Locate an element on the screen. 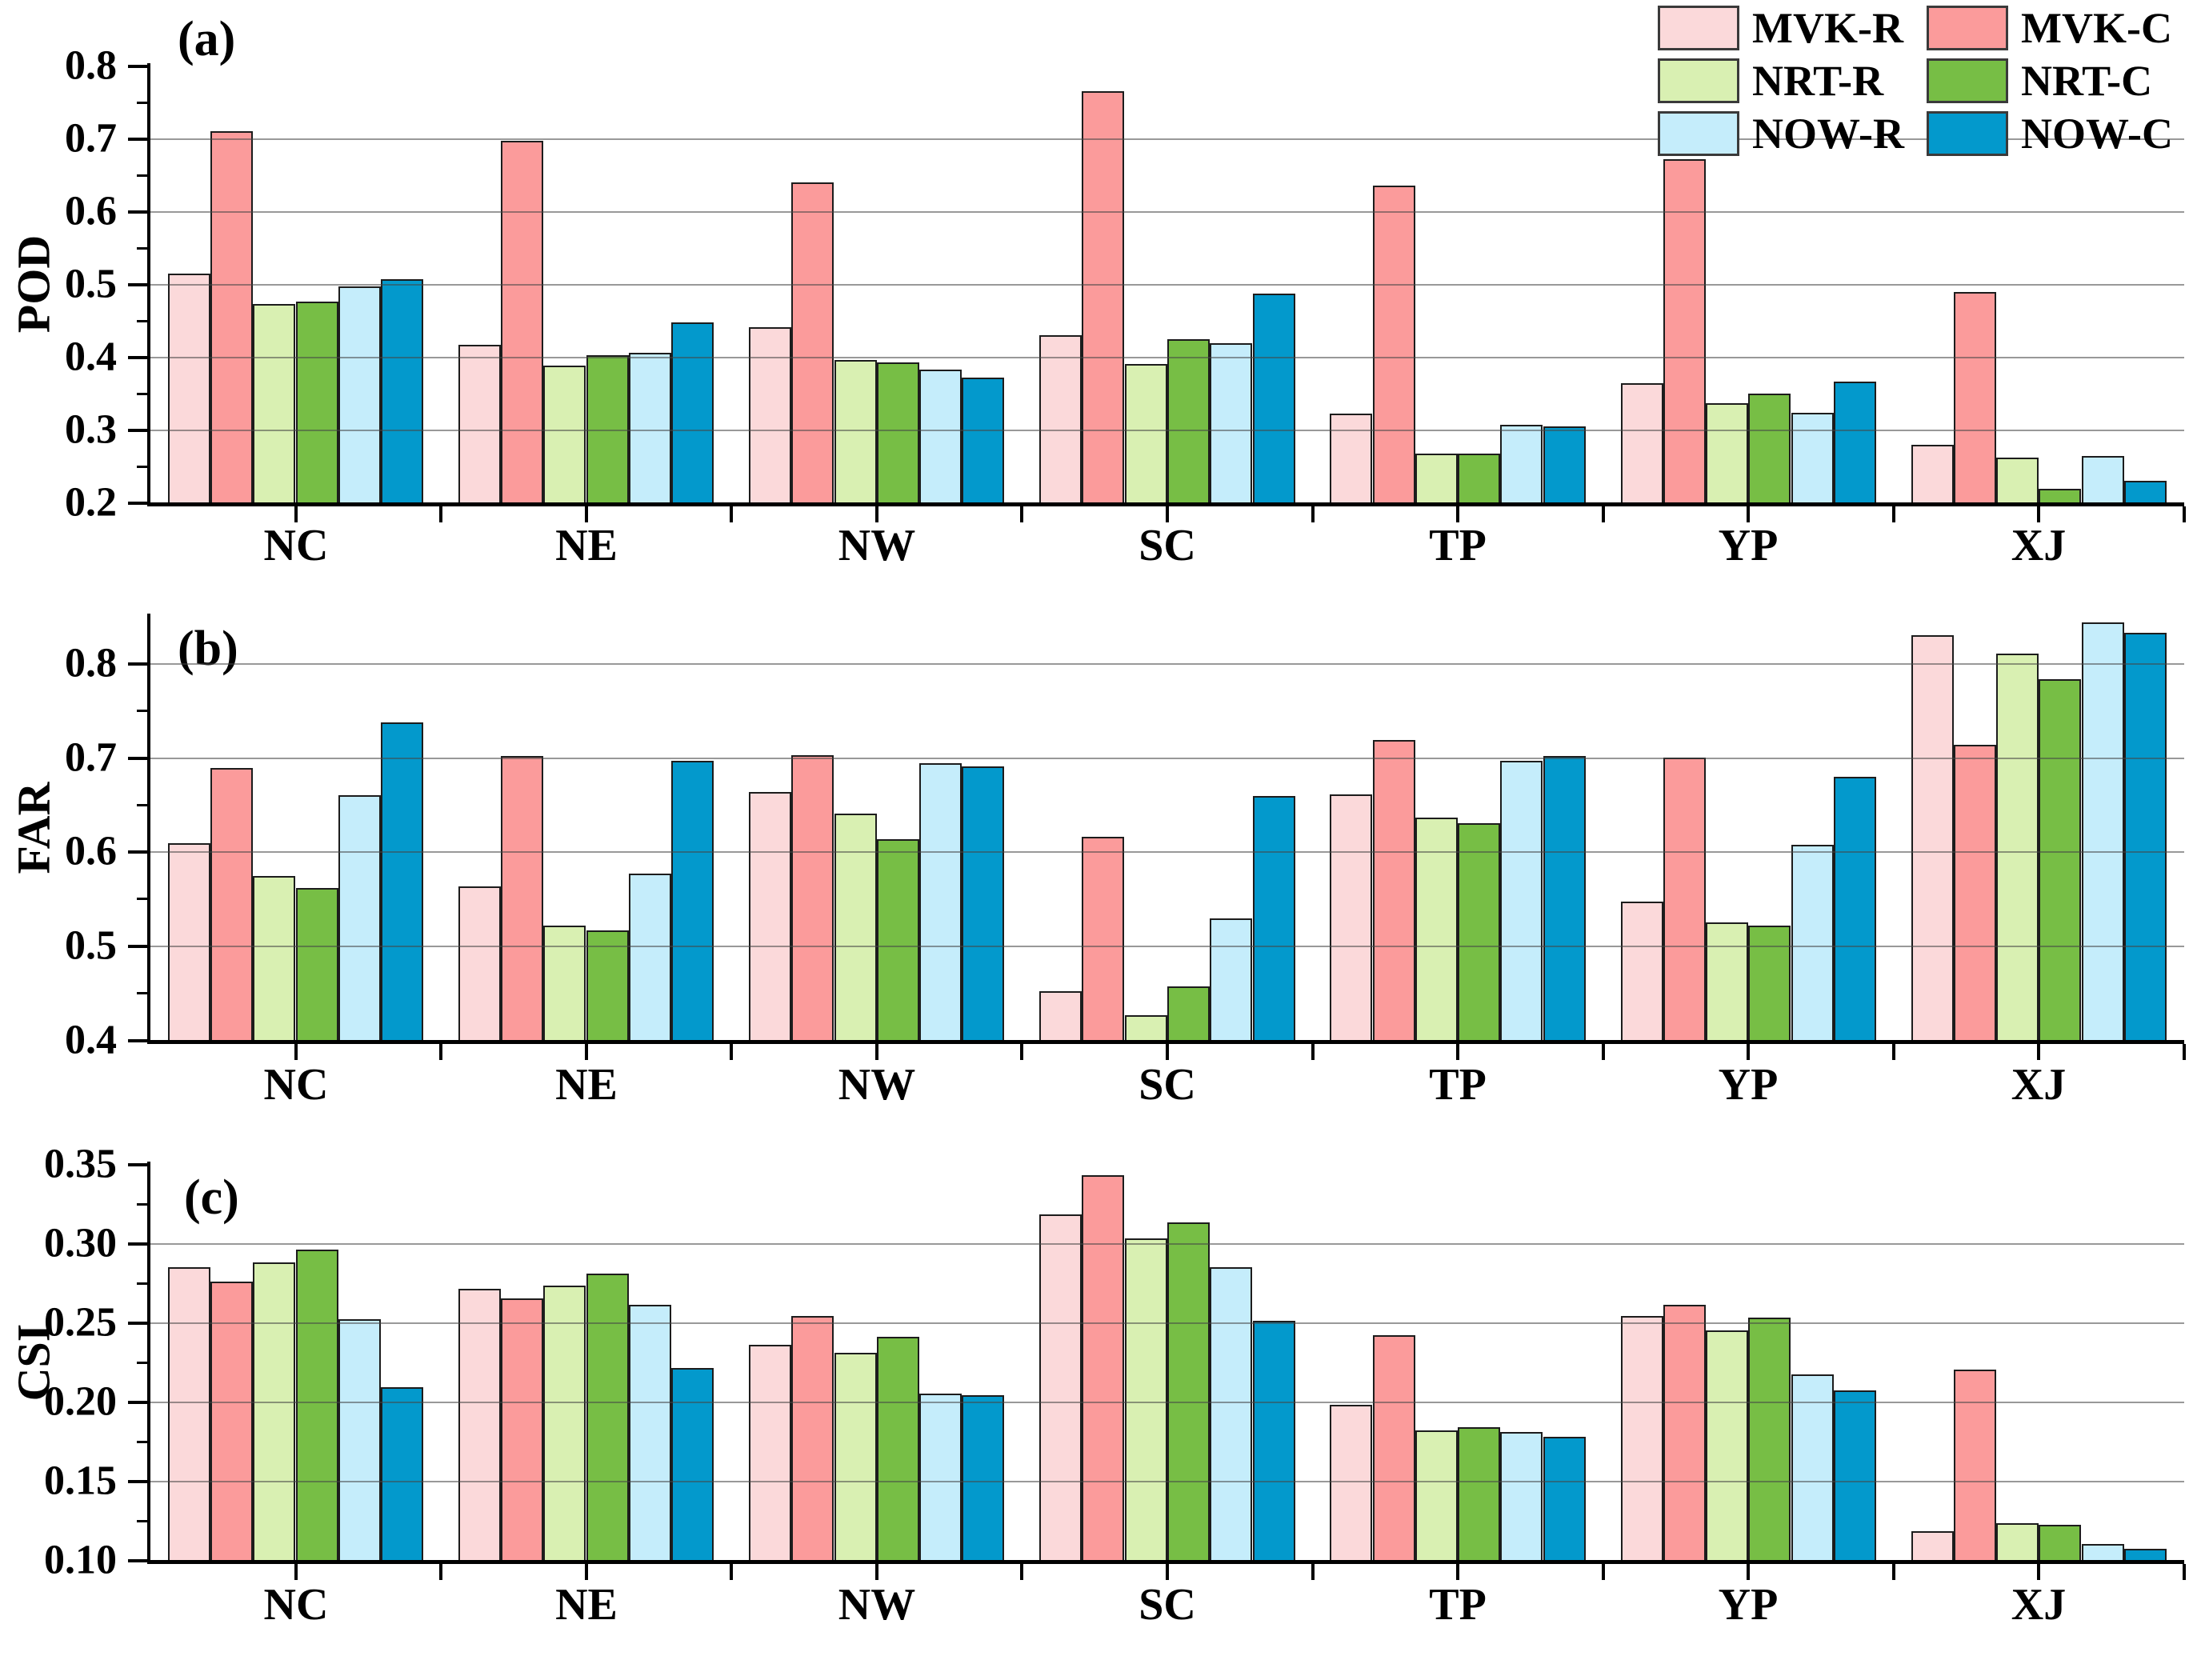  bar-NRT-C-SC-a is located at coordinates (1188, 421).